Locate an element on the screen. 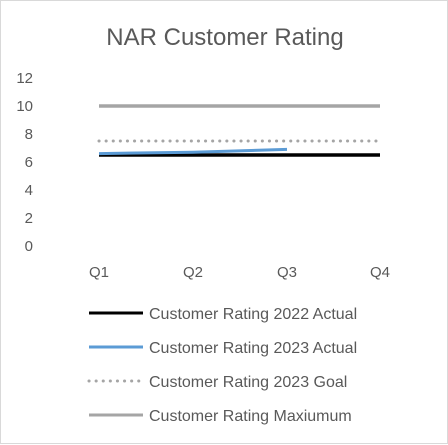 The image size is (448, 445). y-tick-label: 8 is located at coordinates (29, 134).